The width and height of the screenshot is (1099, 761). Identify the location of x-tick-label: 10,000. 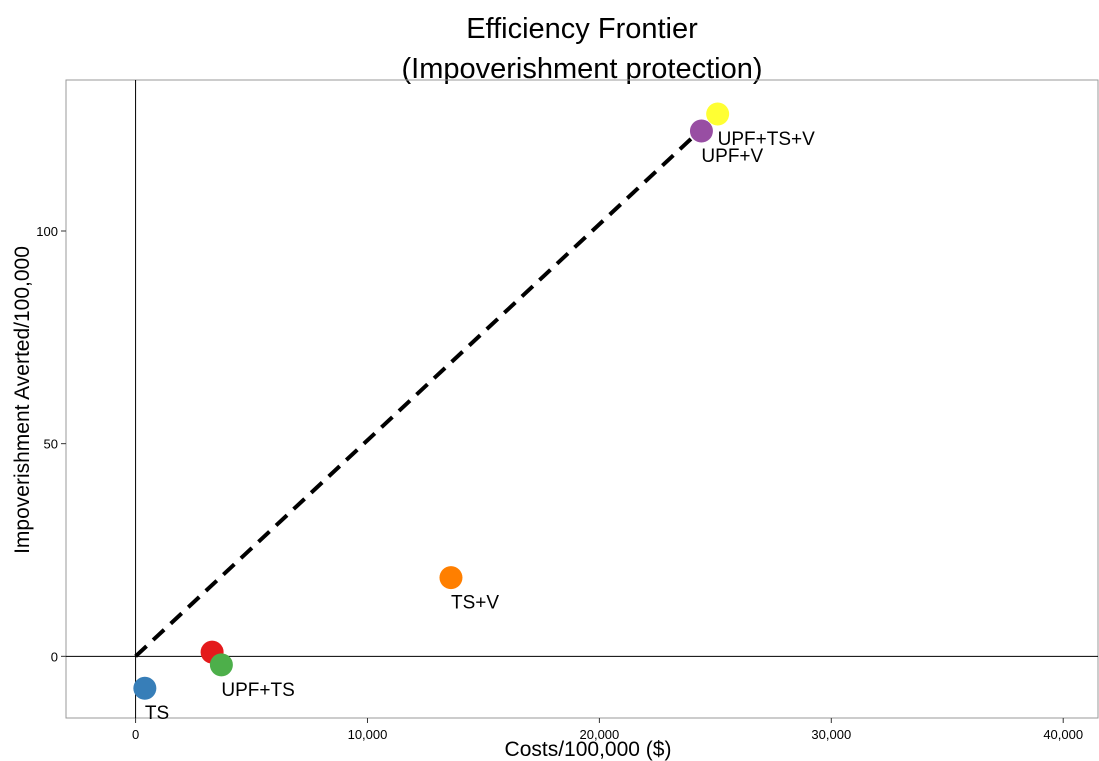
(368, 734).